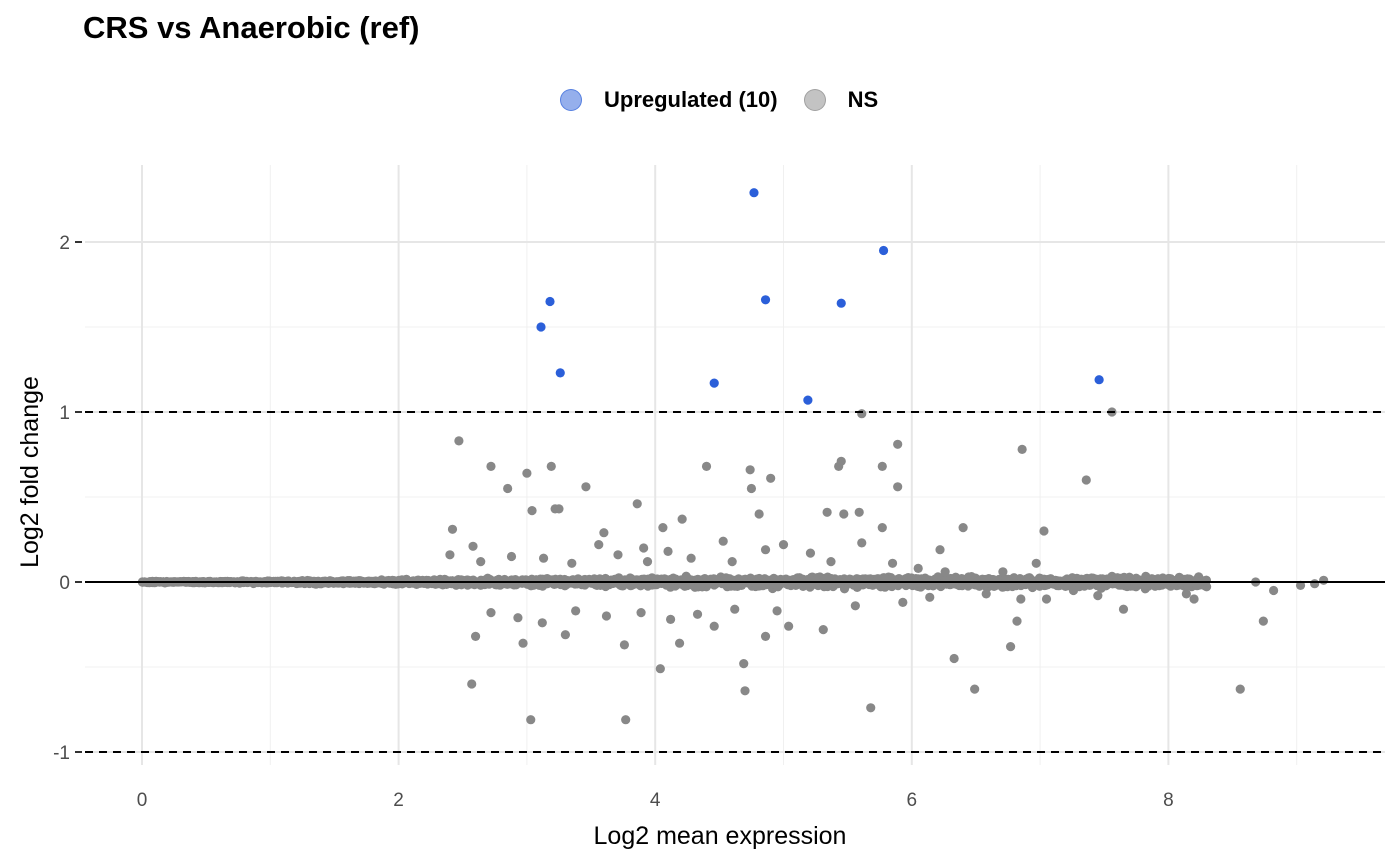 Image resolution: width=1400 pixels, height=865 pixels. What do you see at coordinates (571, 100) in the screenshot?
I see `legend-key-upregulated` at bounding box center [571, 100].